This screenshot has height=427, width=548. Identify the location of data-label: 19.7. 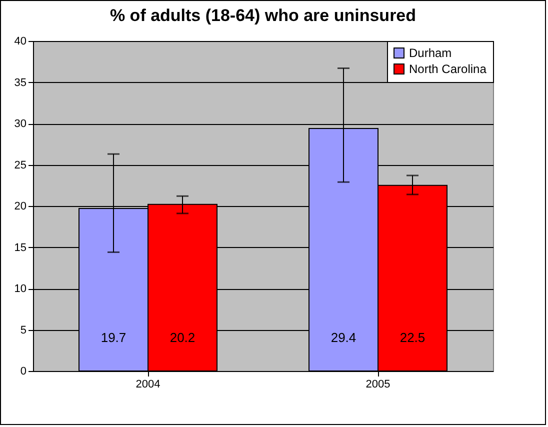
(113, 337).